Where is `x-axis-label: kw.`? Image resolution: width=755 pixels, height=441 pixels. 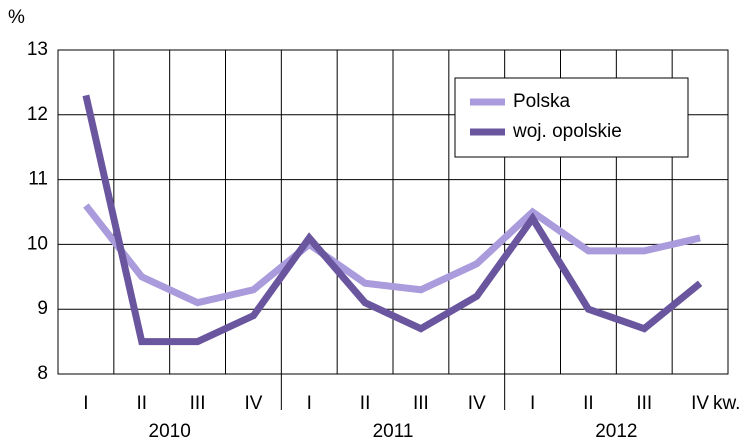
x-axis-label: kw. is located at coordinates (726, 403).